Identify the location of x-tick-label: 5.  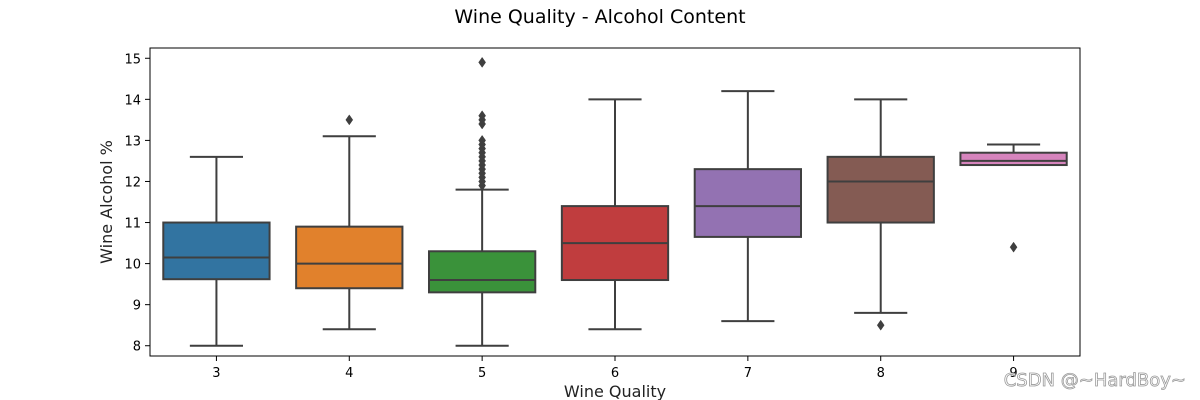
(482, 373).